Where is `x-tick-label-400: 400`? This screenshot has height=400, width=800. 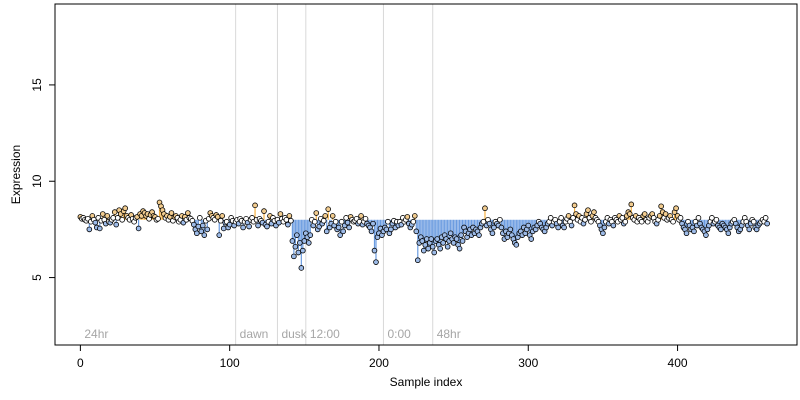
x-tick-label-400: 400 is located at coordinates (678, 363).